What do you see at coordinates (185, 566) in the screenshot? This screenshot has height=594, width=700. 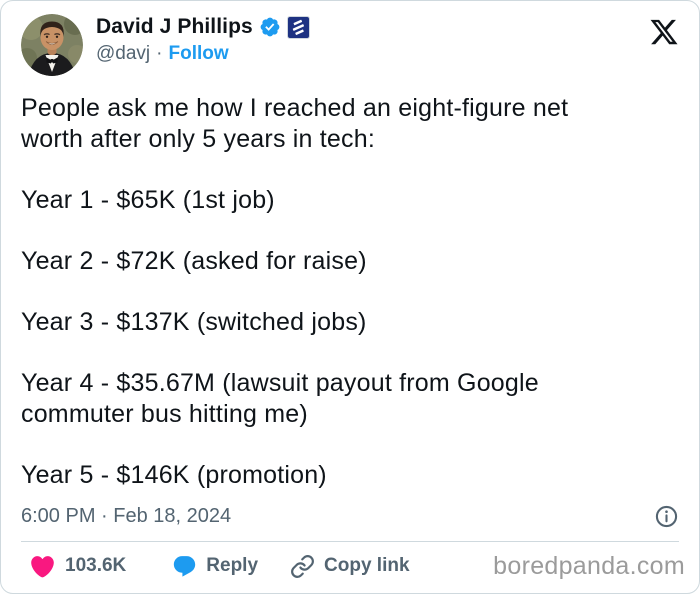 I see `reply-bubble-icon` at bounding box center [185, 566].